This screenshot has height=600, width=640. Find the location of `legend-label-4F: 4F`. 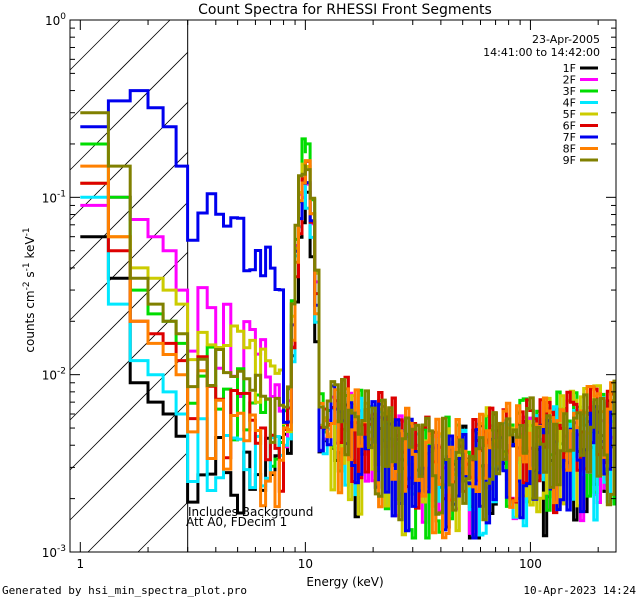

legend-label-4F: 4F is located at coordinates (569, 103).